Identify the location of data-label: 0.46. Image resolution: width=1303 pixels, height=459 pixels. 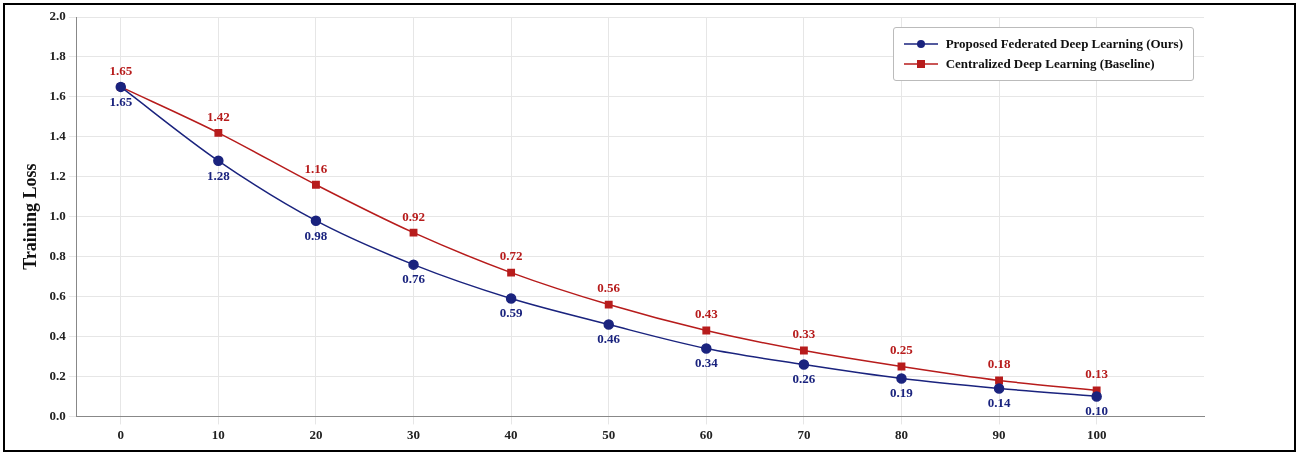
(609, 339).